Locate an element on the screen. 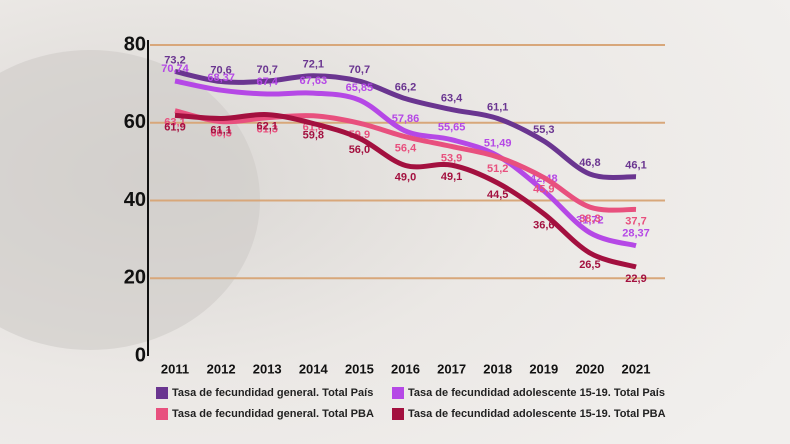 Image resolution: width=790 pixels, height=444 pixels. value-label: 60,3 is located at coordinates (220, 133).